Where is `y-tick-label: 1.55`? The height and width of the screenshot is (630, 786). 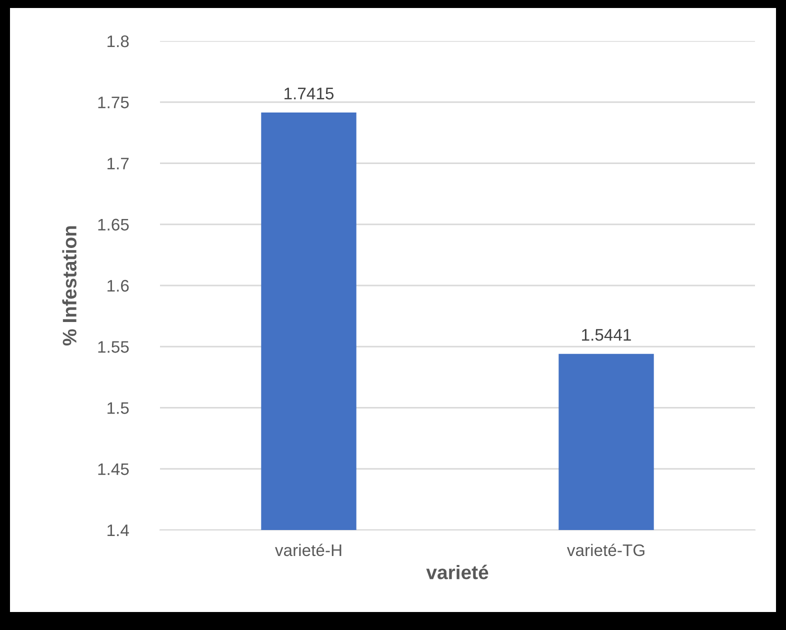 y-tick-label: 1.55 is located at coordinates (113, 347).